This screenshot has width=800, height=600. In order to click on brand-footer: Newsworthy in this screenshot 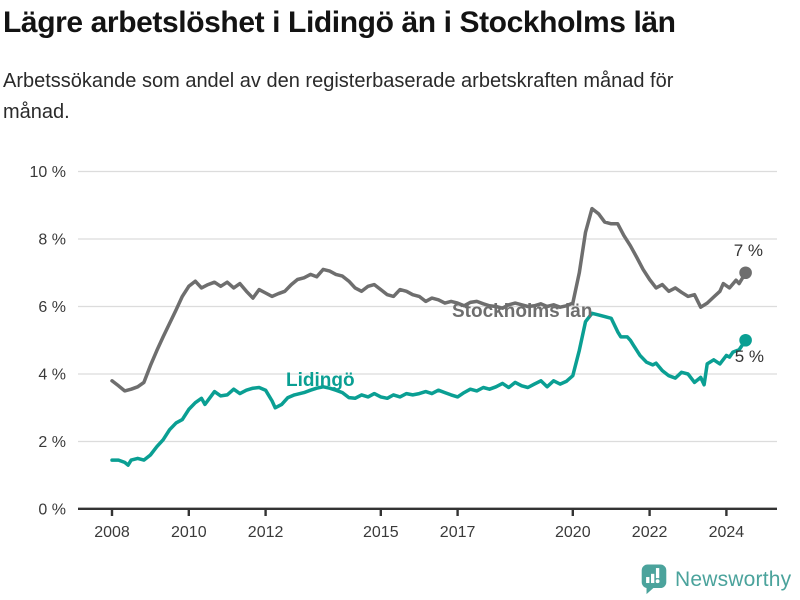, I will do `click(716, 579)`.